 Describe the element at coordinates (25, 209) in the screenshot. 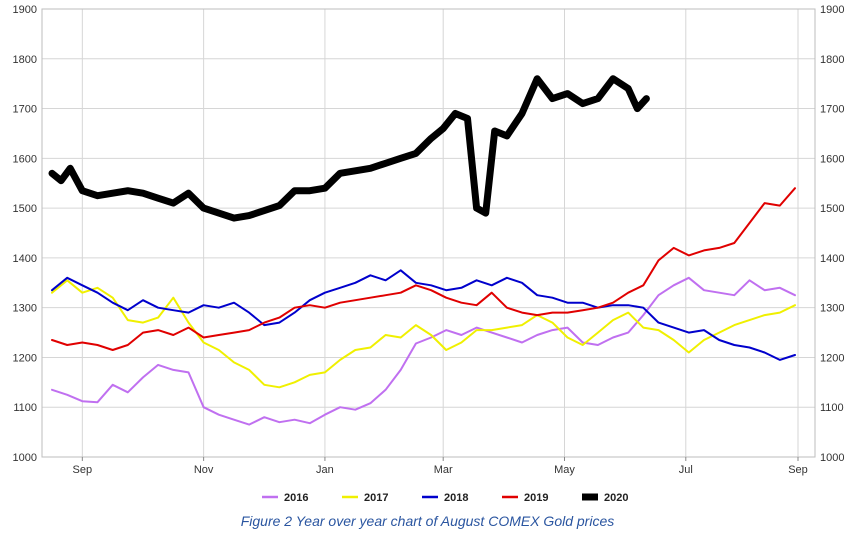

I see `y-tick-label-left: 1500` at that location.